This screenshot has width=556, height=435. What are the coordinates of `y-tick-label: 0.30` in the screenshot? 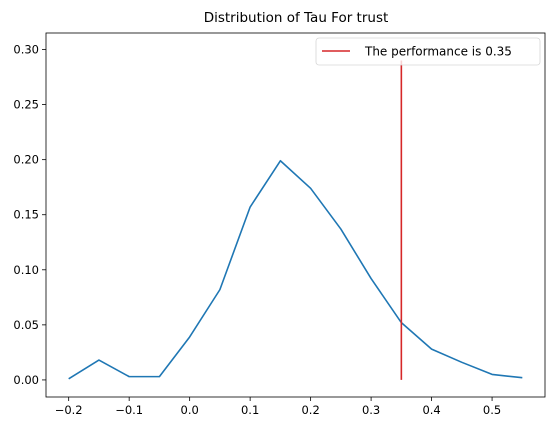 It's located at (26, 50).